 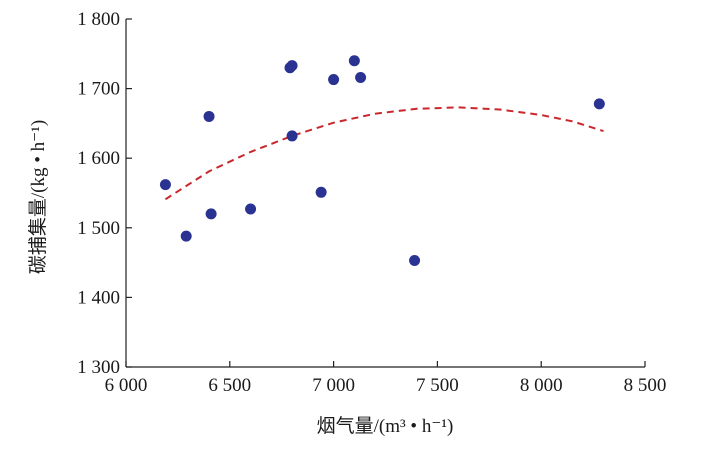 I want to click on x-tick-label: 6 500, so click(x=229, y=385).